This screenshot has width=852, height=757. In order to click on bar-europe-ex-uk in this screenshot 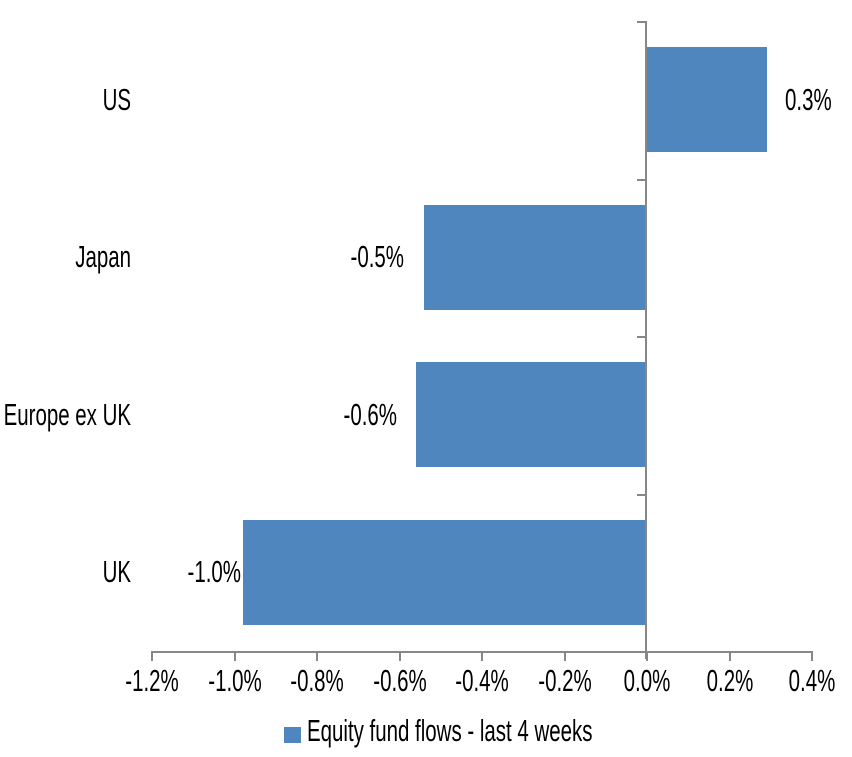, I will do `click(531, 415)`.